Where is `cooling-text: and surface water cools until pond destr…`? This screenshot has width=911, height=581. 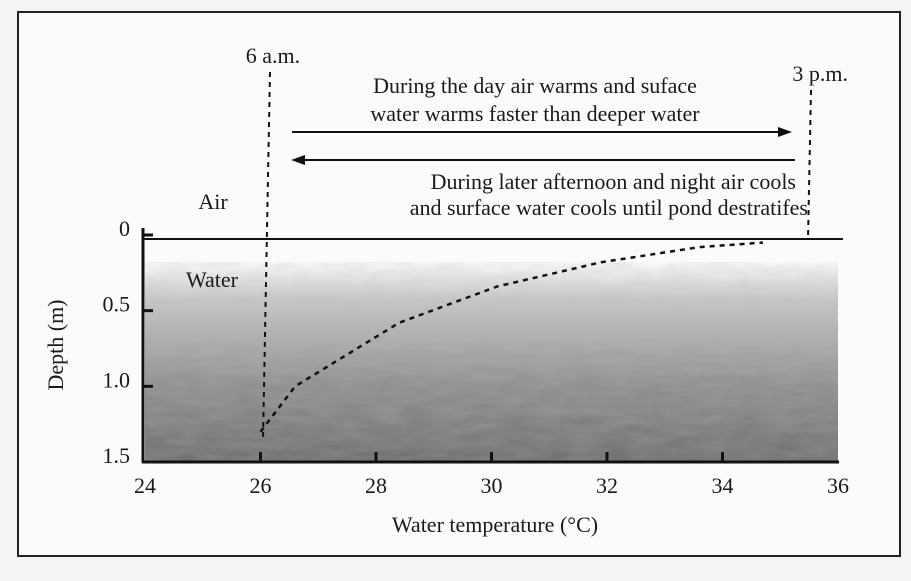
cooling-text: and surface water cools until pond destr… is located at coordinates (609, 207).